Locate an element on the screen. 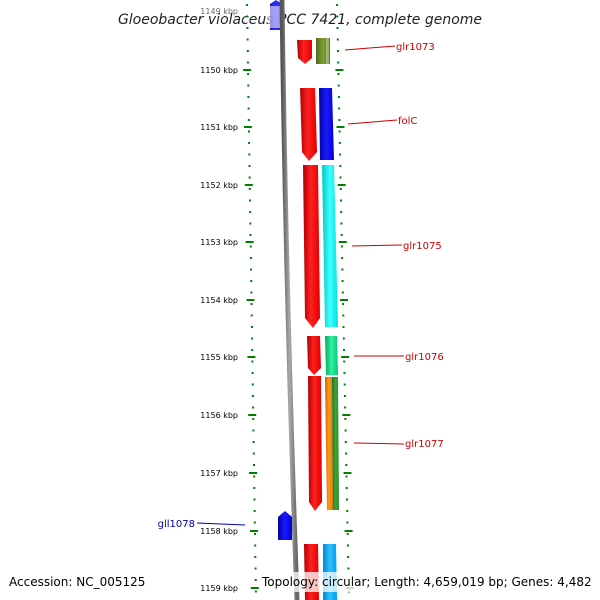 This screenshot has width=600, height=600. footer-accession: Accession: NC_005125 is located at coordinates (77, 582).